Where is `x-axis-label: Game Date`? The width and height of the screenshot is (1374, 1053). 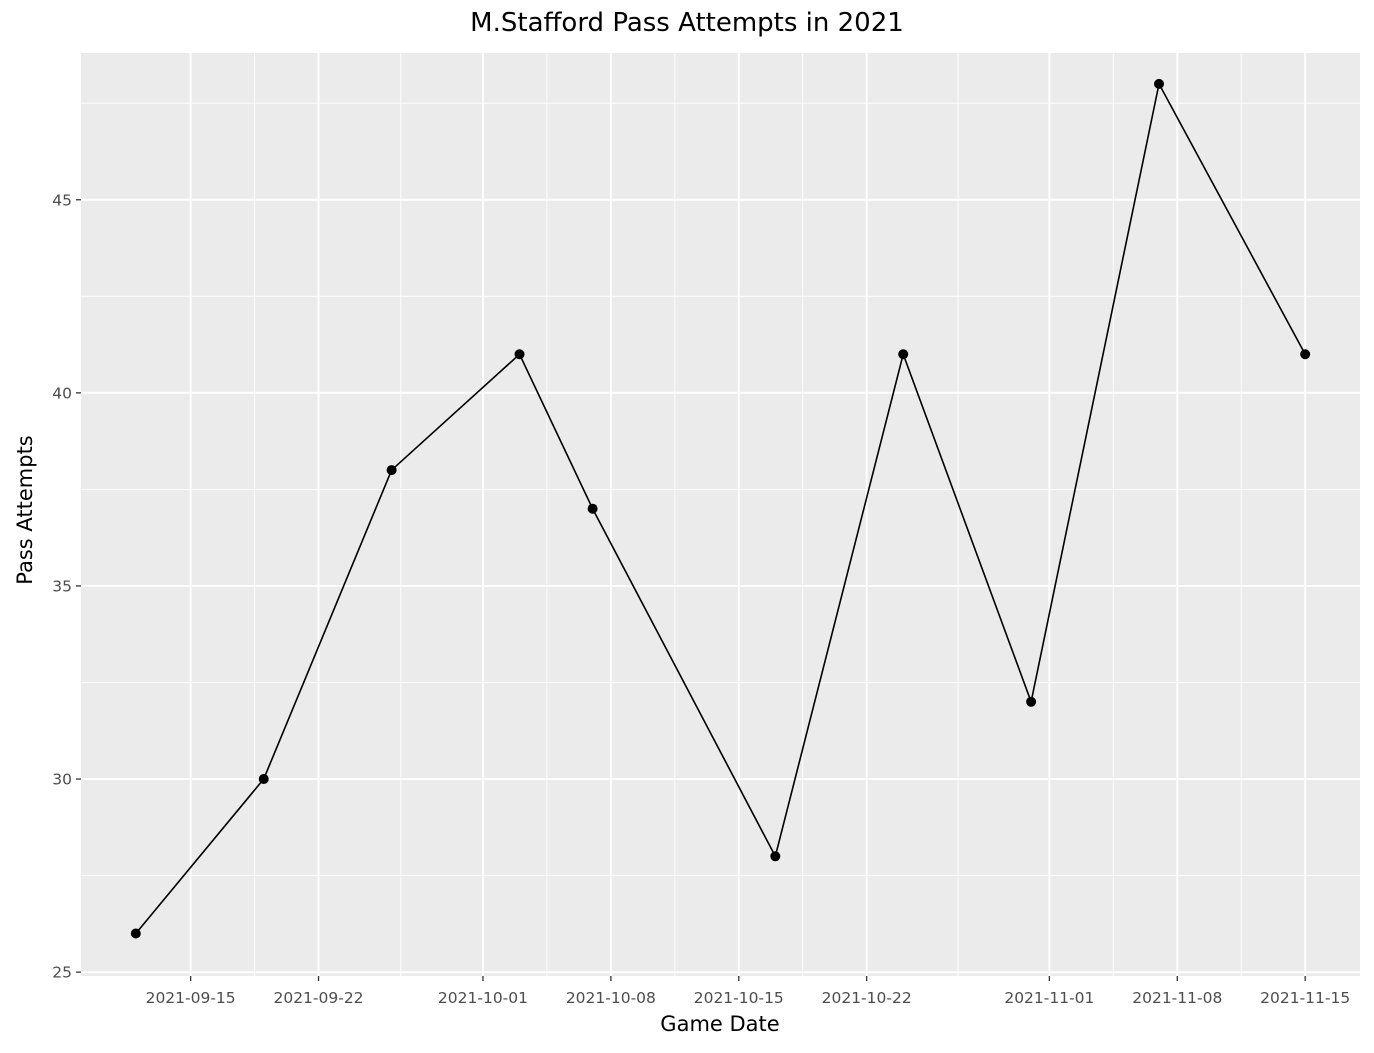 x-axis-label: Game Date is located at coordinates (720, 1024).